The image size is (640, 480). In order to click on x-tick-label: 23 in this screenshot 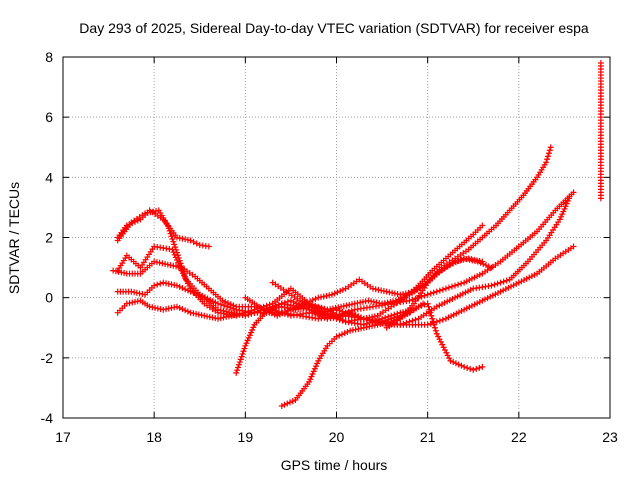, I will do `click(610, 437)`.